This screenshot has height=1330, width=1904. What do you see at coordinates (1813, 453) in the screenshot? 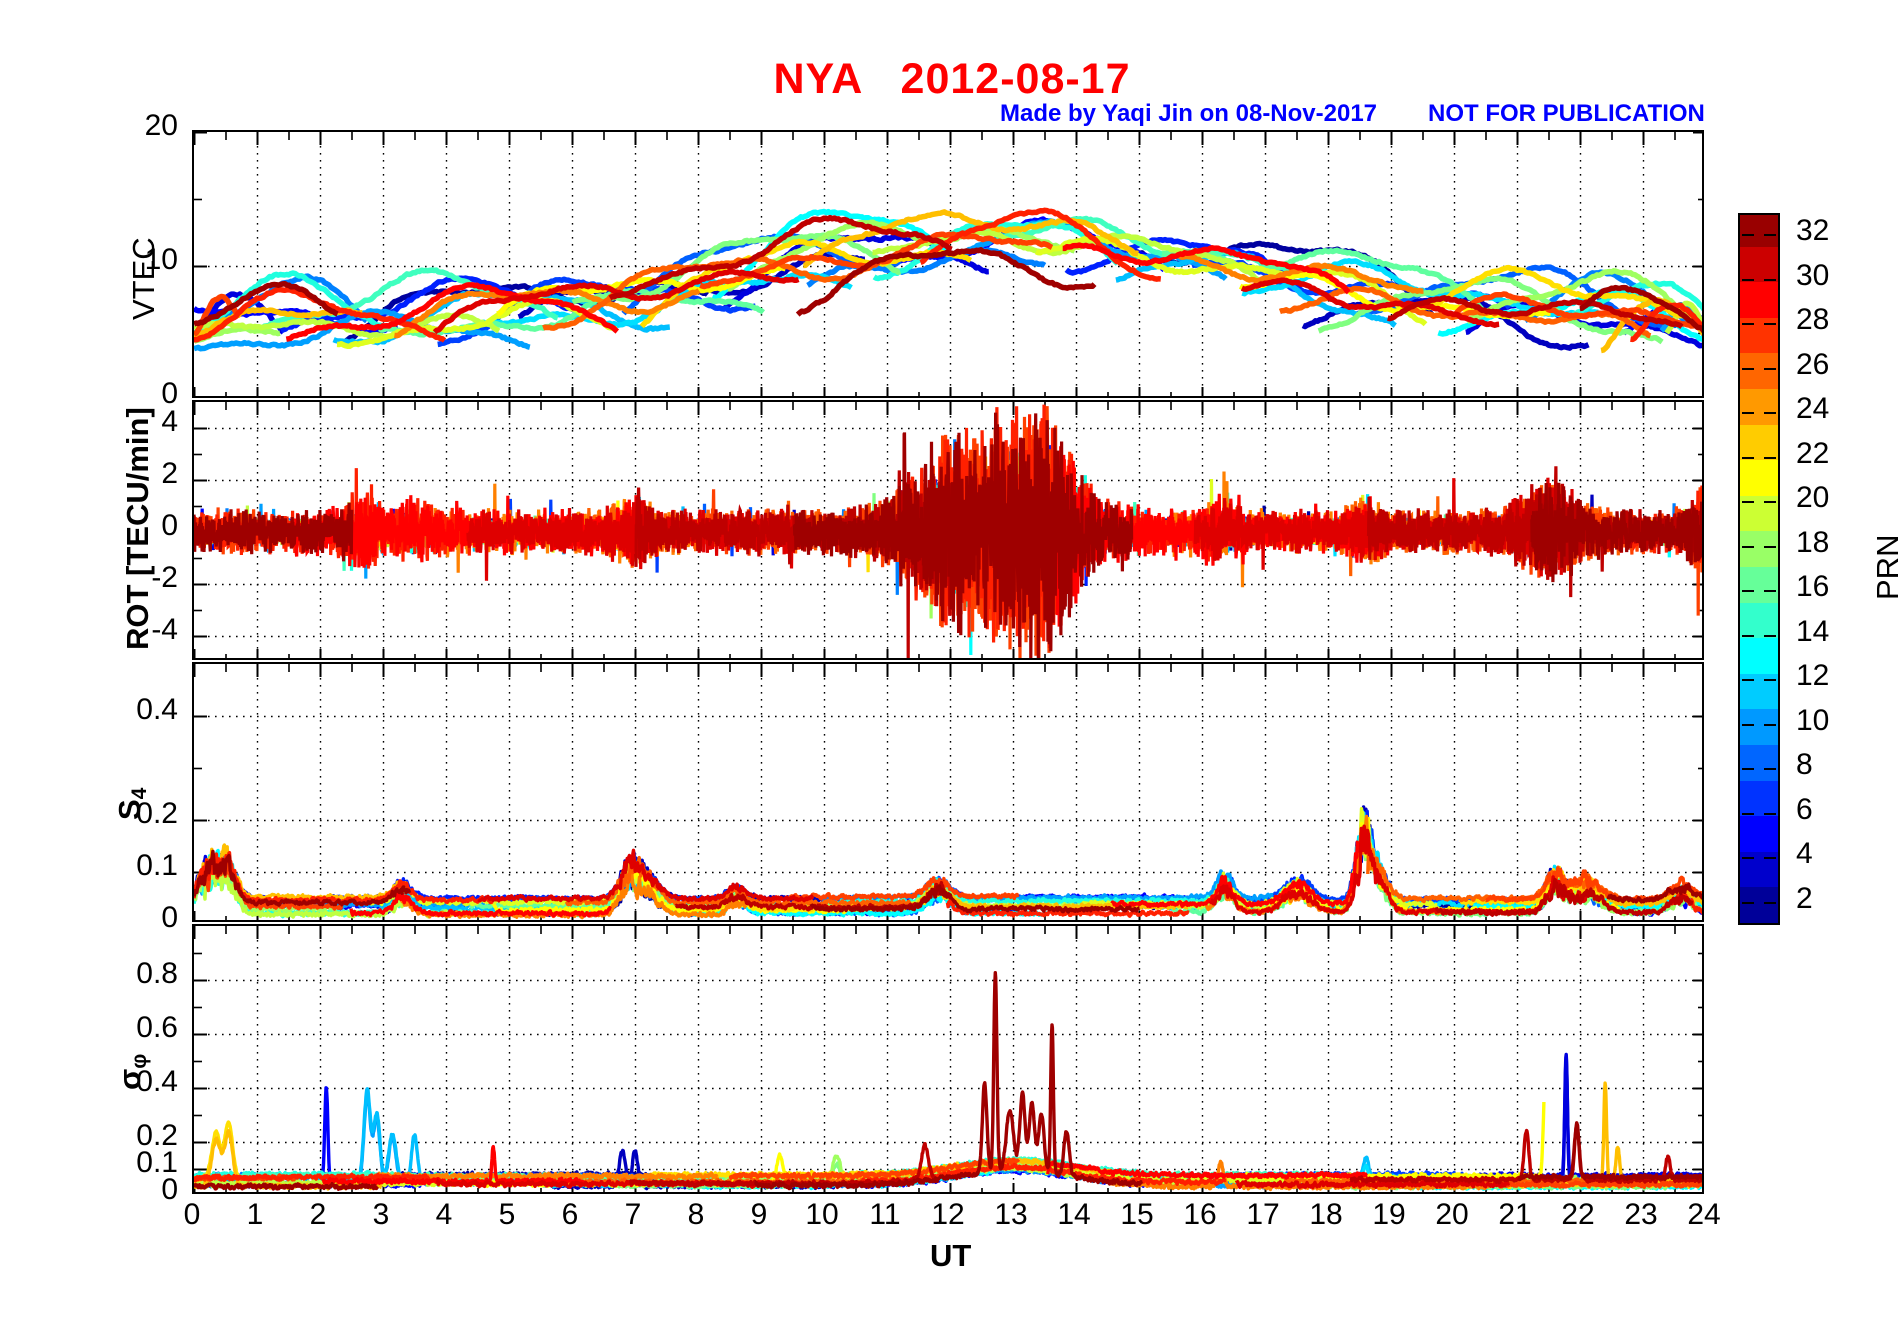
I see `colorbar-tick-22: 22` at bounding box center [1813, 453].